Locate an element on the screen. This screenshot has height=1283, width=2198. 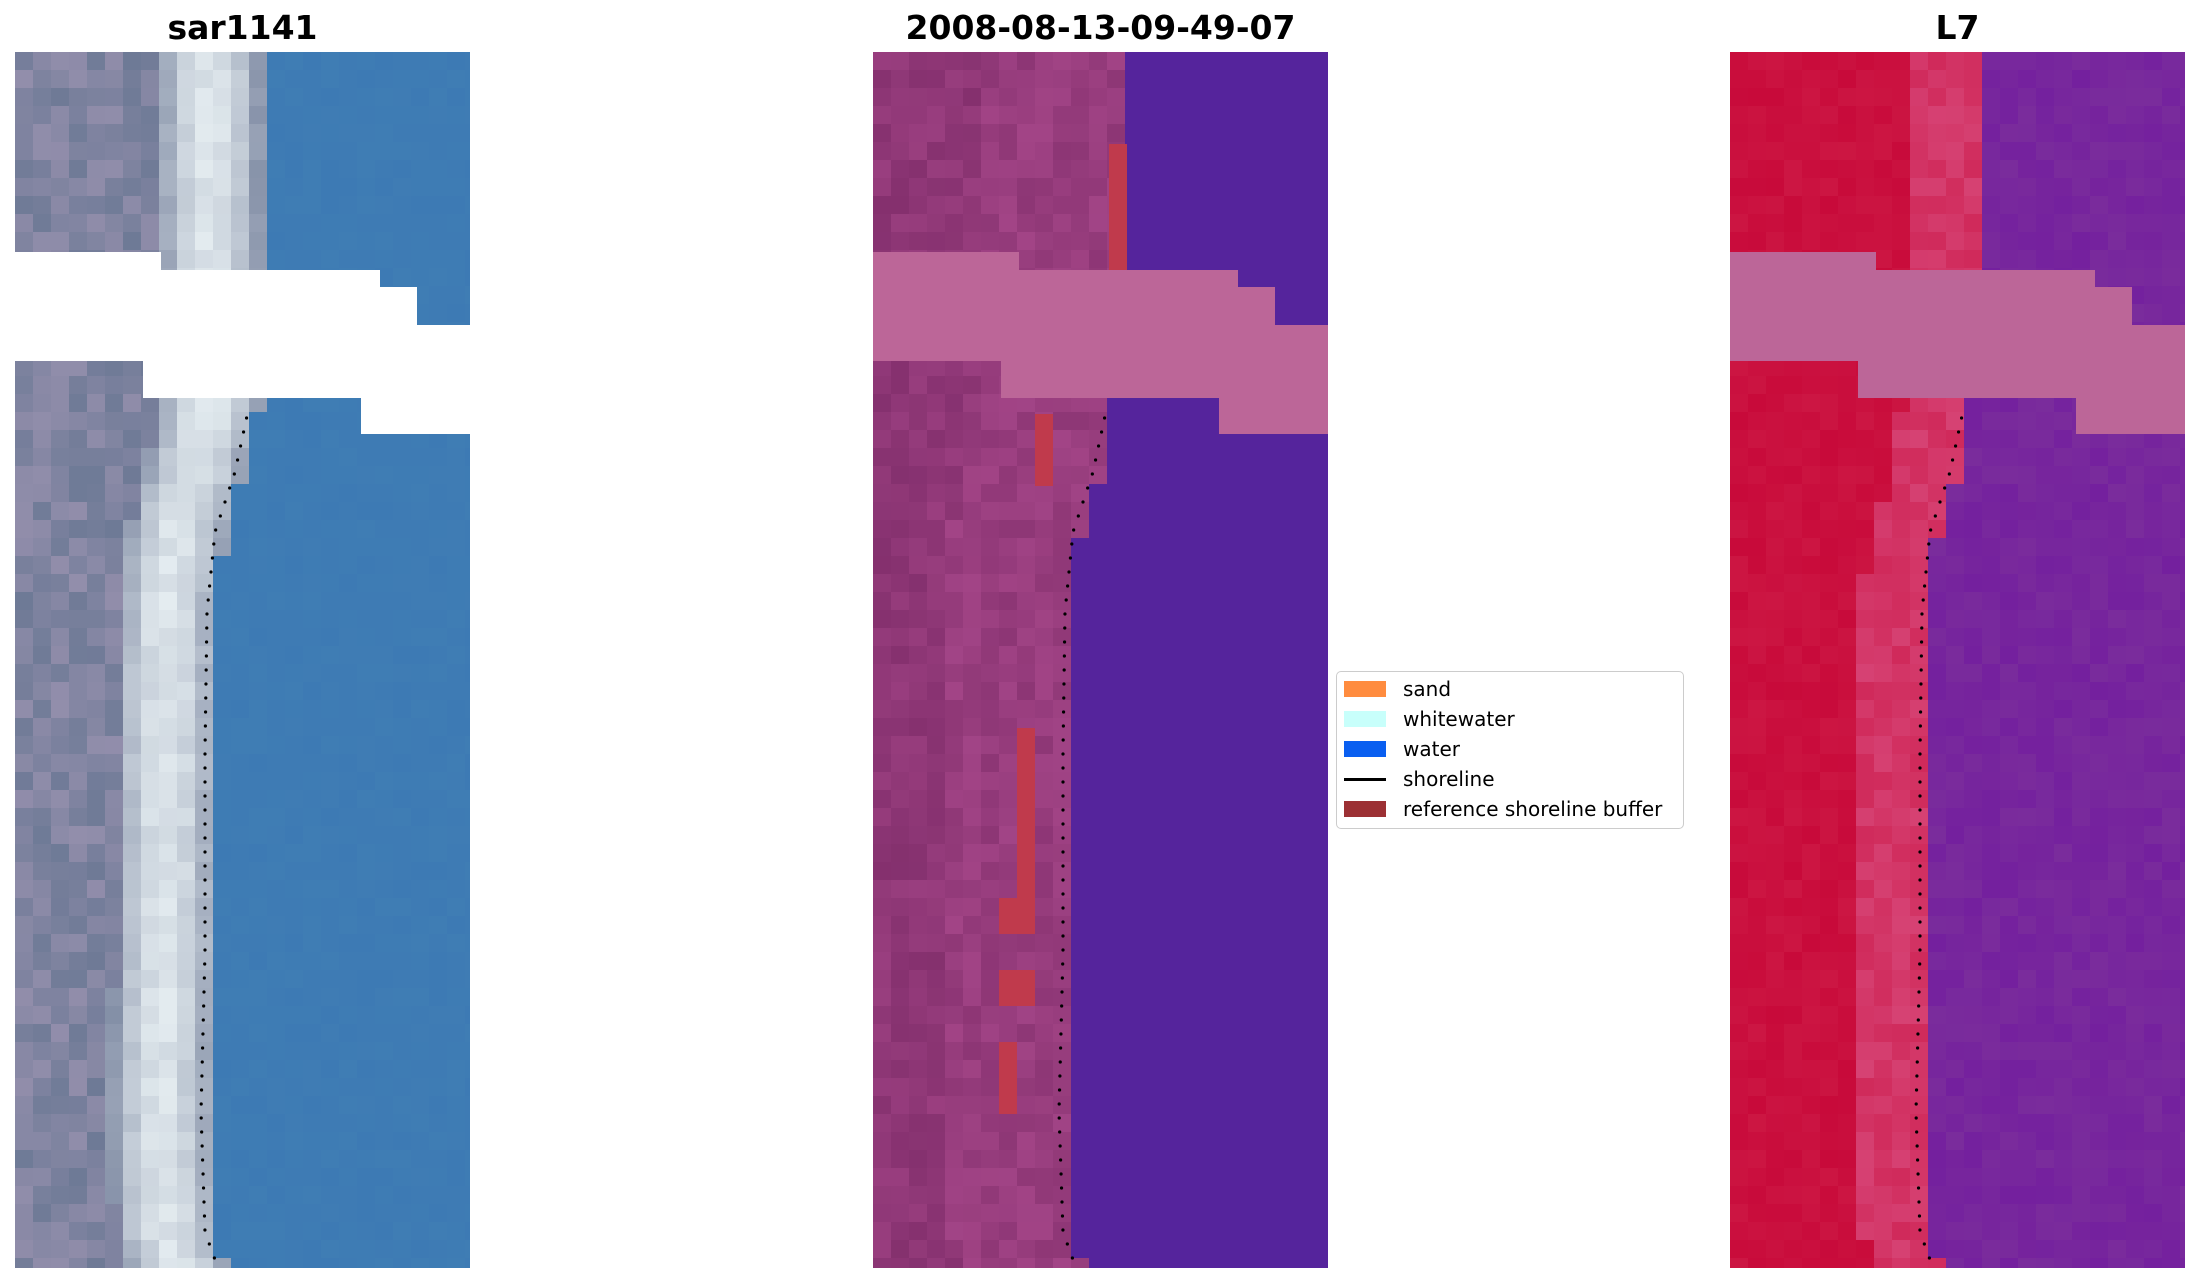
legend-label-whitewater: whitewater is located at coordinates (1459, 719).